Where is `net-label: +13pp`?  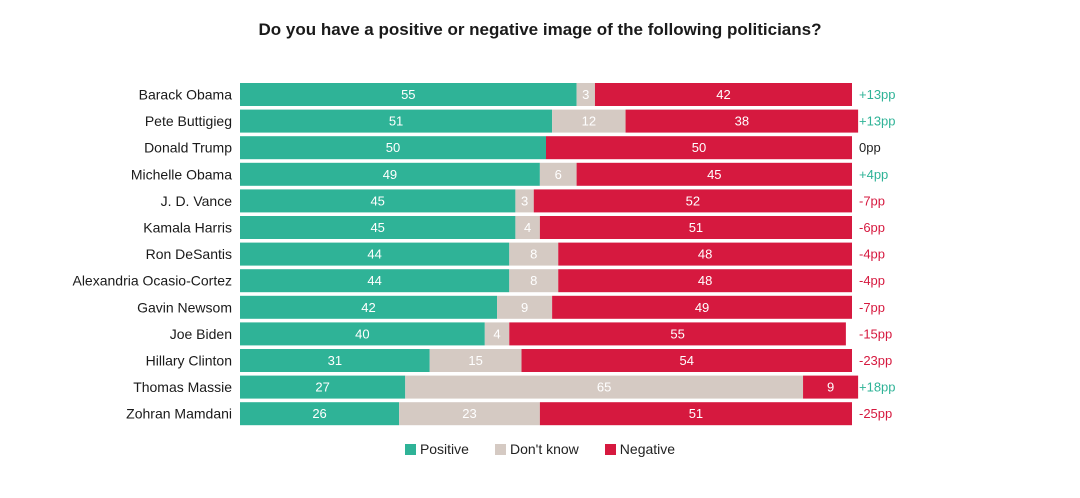 net-label: +13pp is located at coordinates (877, 121).